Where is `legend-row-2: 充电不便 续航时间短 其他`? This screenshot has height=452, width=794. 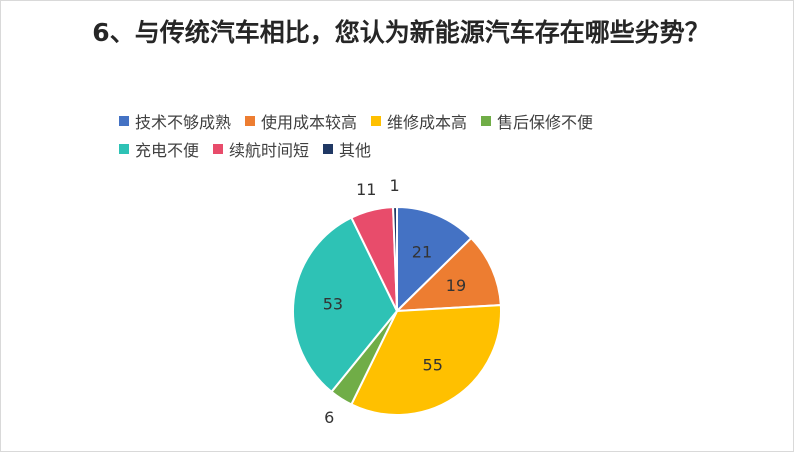 legend-row-2: 充电不便 续航时间短 其他 is located at coordinates (419, 149).